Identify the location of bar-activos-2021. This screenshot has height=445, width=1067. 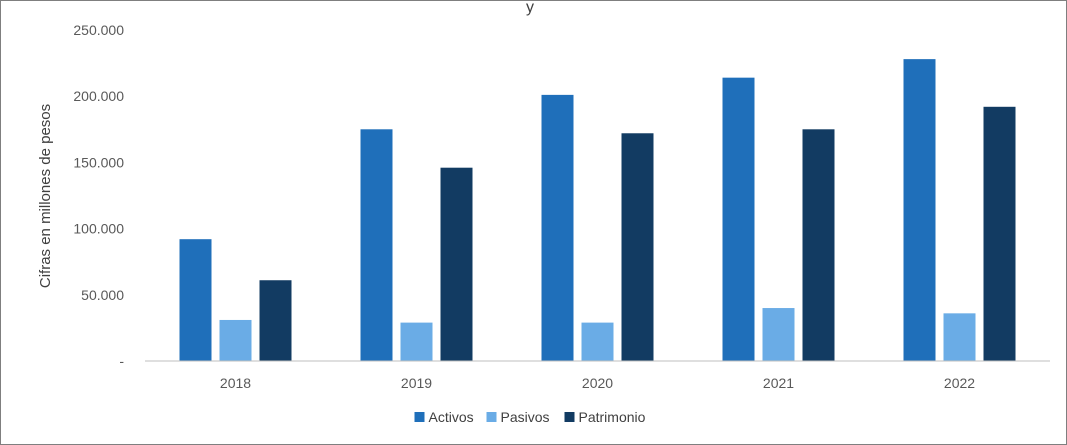
(738, 219).